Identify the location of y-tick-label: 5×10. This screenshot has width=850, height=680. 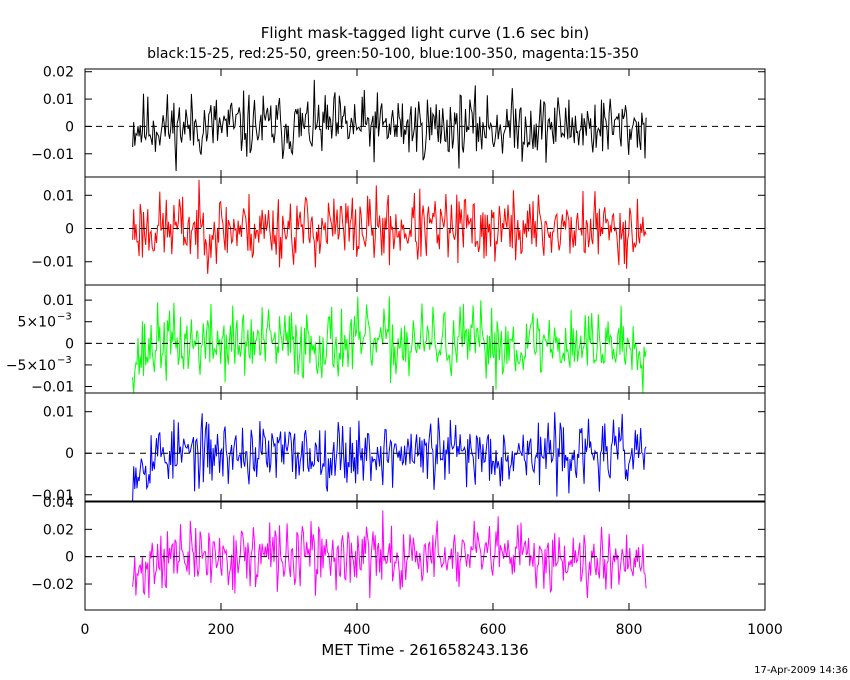
(37, 323).